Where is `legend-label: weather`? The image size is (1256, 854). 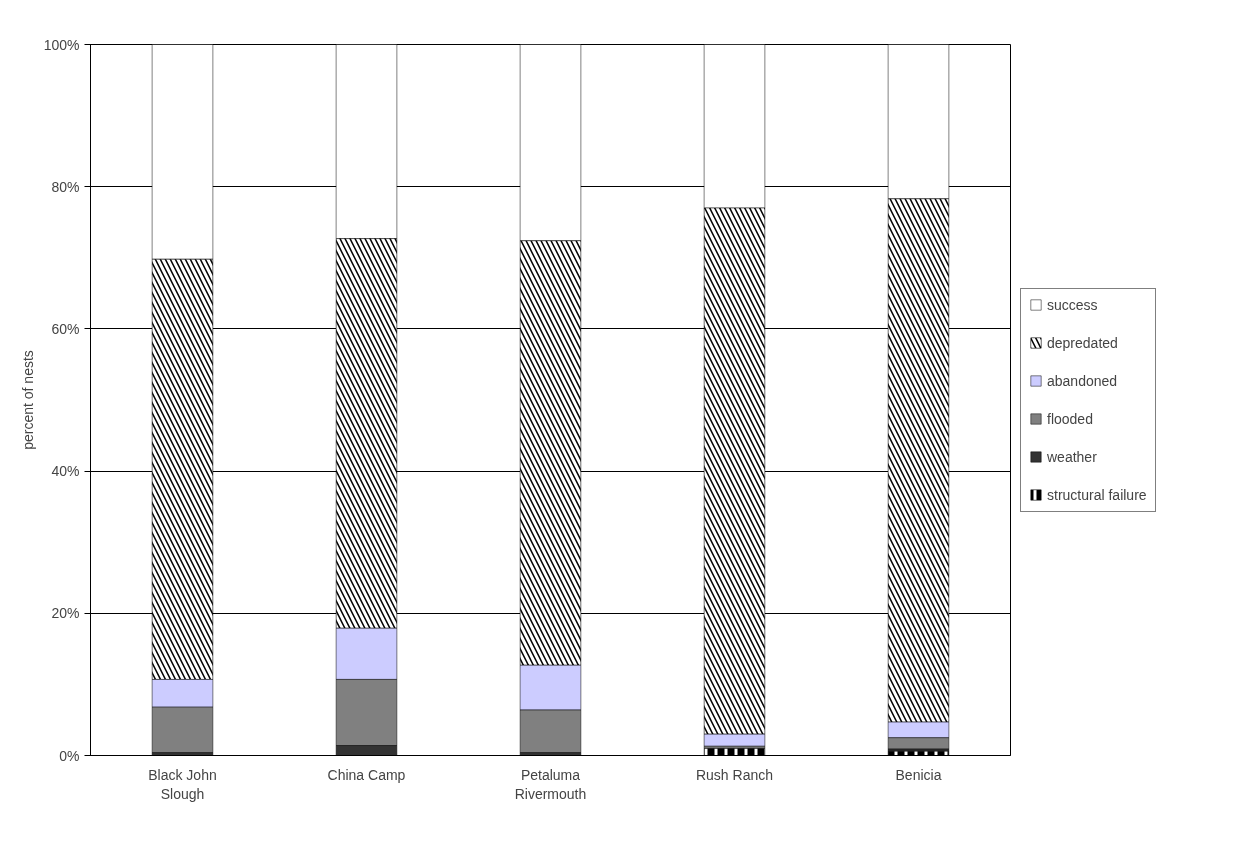
legend-label: weather is located at coordinates (1072, 456).